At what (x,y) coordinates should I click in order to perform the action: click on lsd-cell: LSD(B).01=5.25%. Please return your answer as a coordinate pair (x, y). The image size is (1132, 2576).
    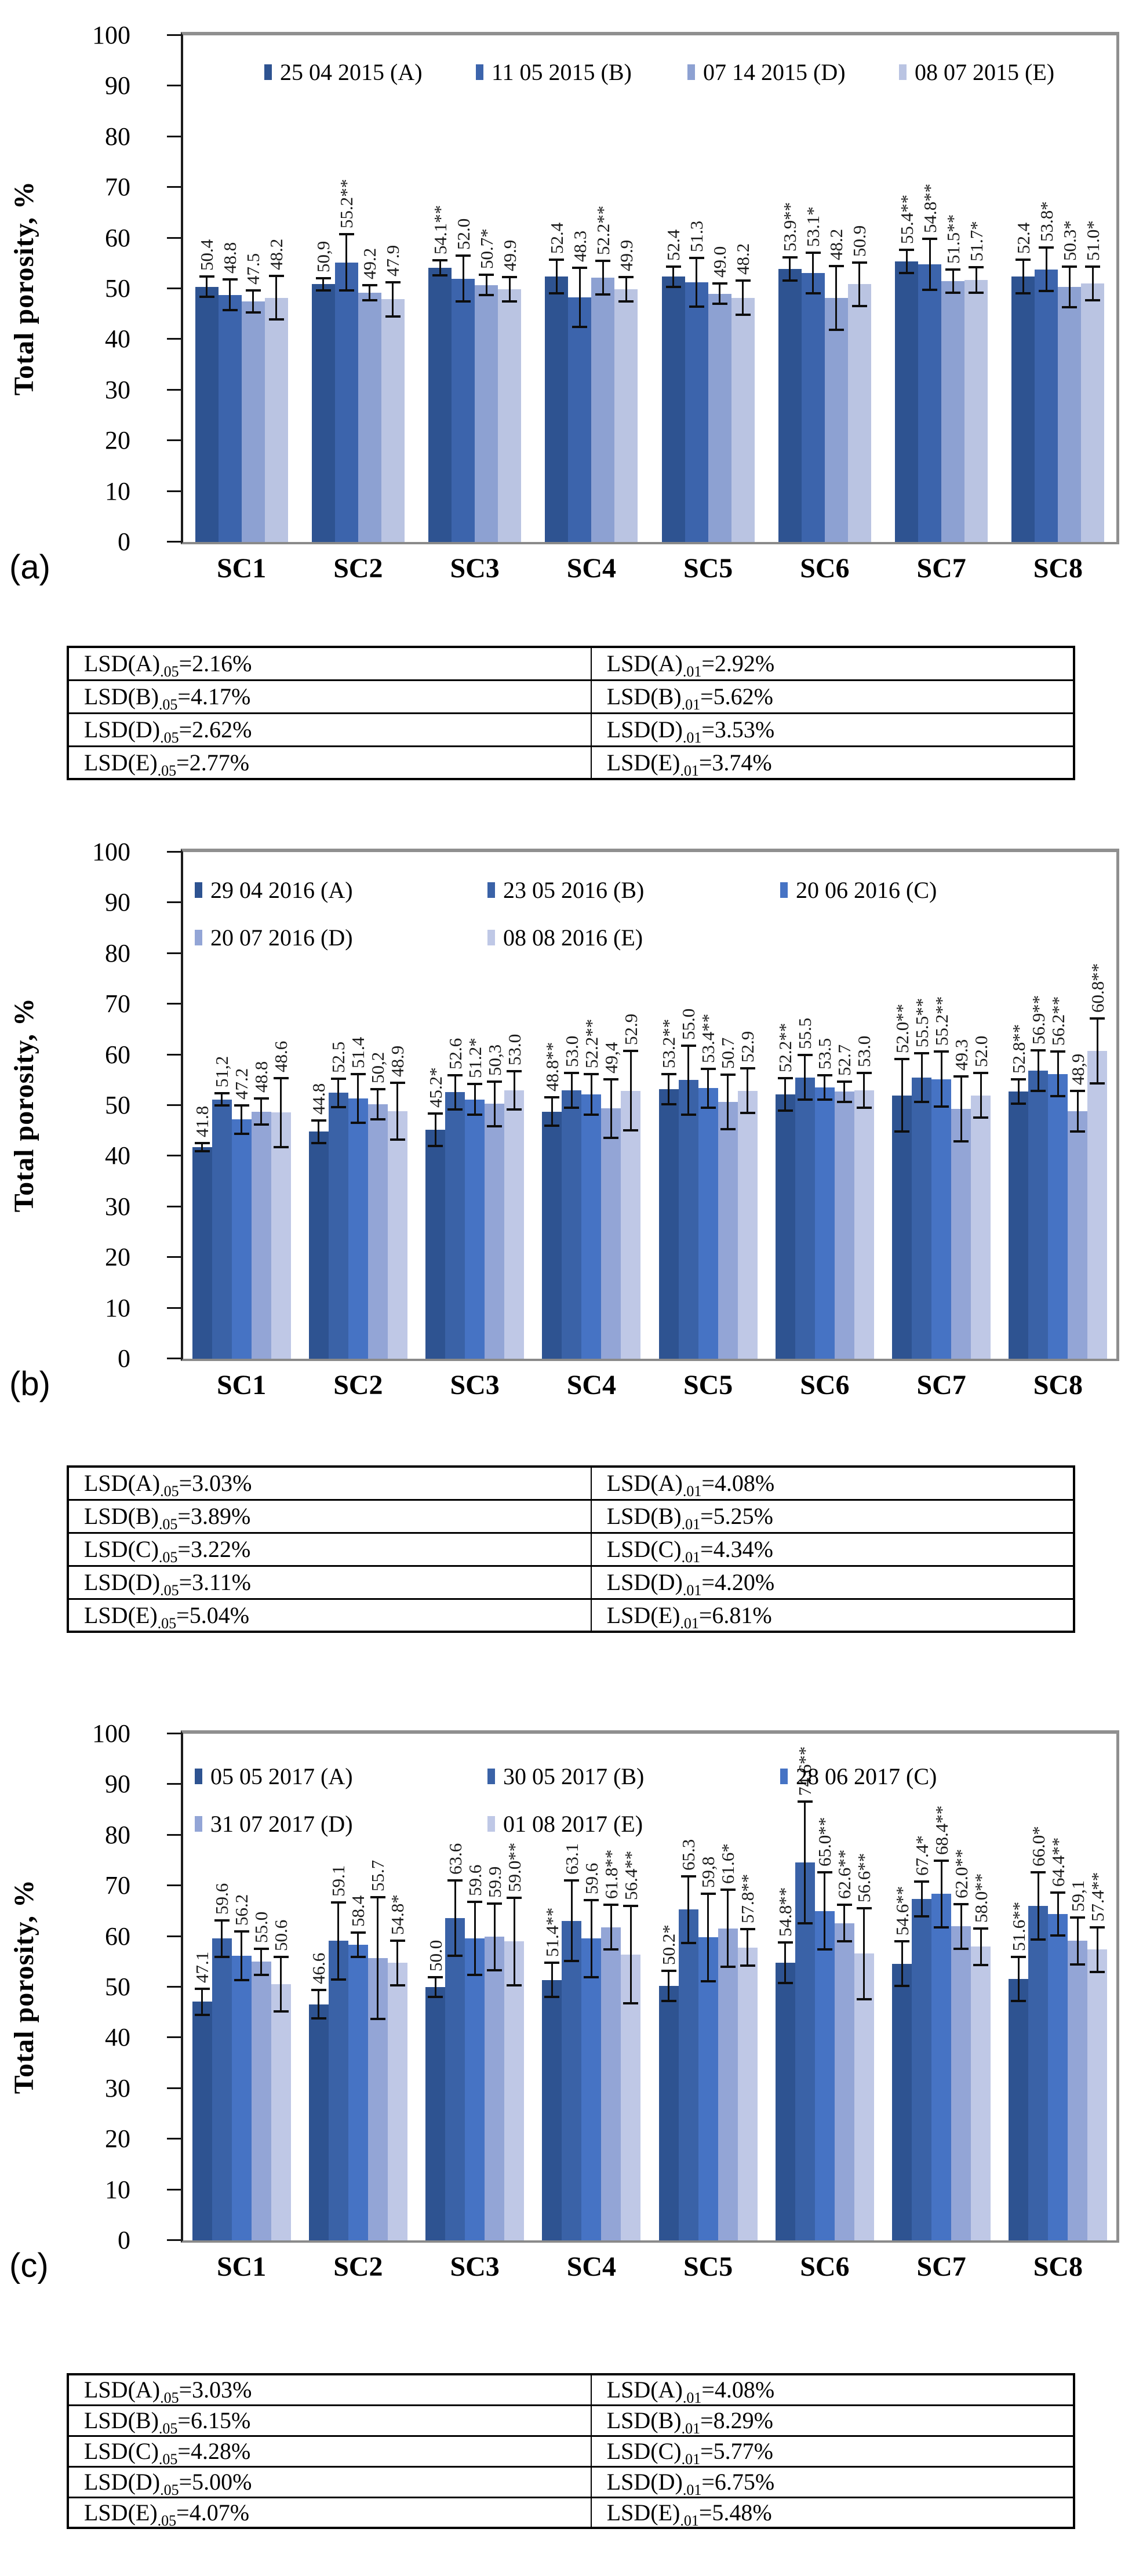
    Looking at the image, I should click on (832, 1516).